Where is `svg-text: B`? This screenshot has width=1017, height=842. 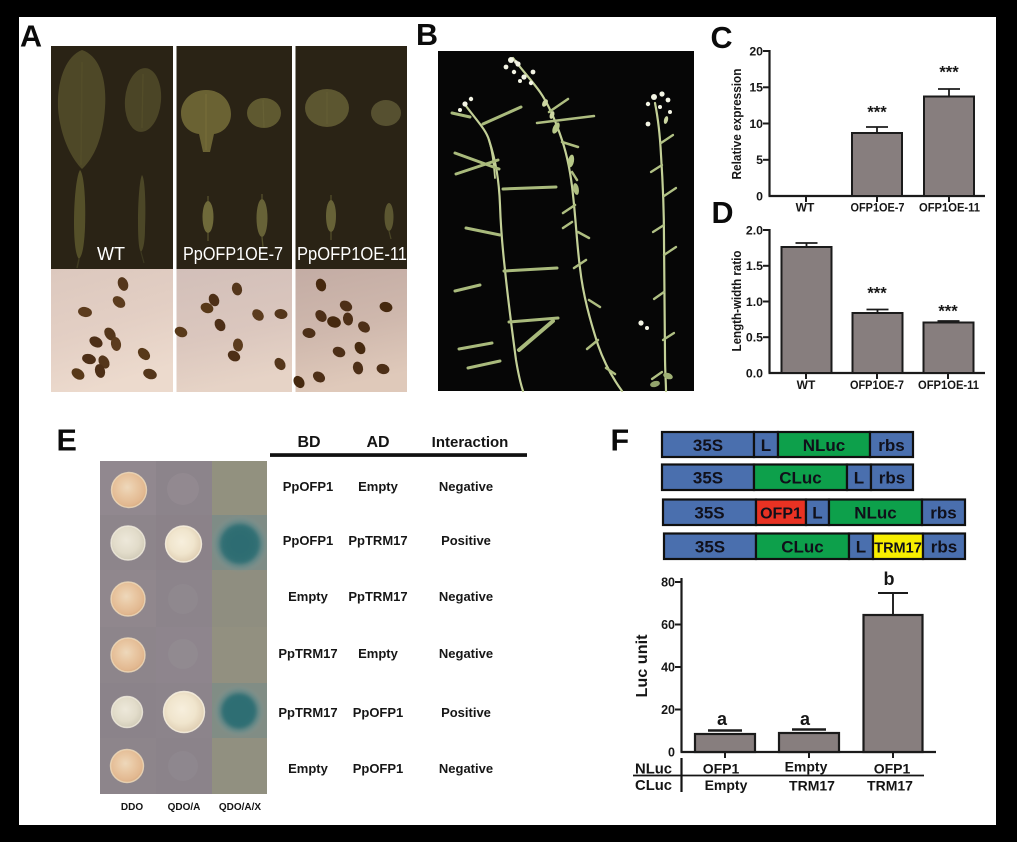 svg-text: B is located at coordinates (427, 35).